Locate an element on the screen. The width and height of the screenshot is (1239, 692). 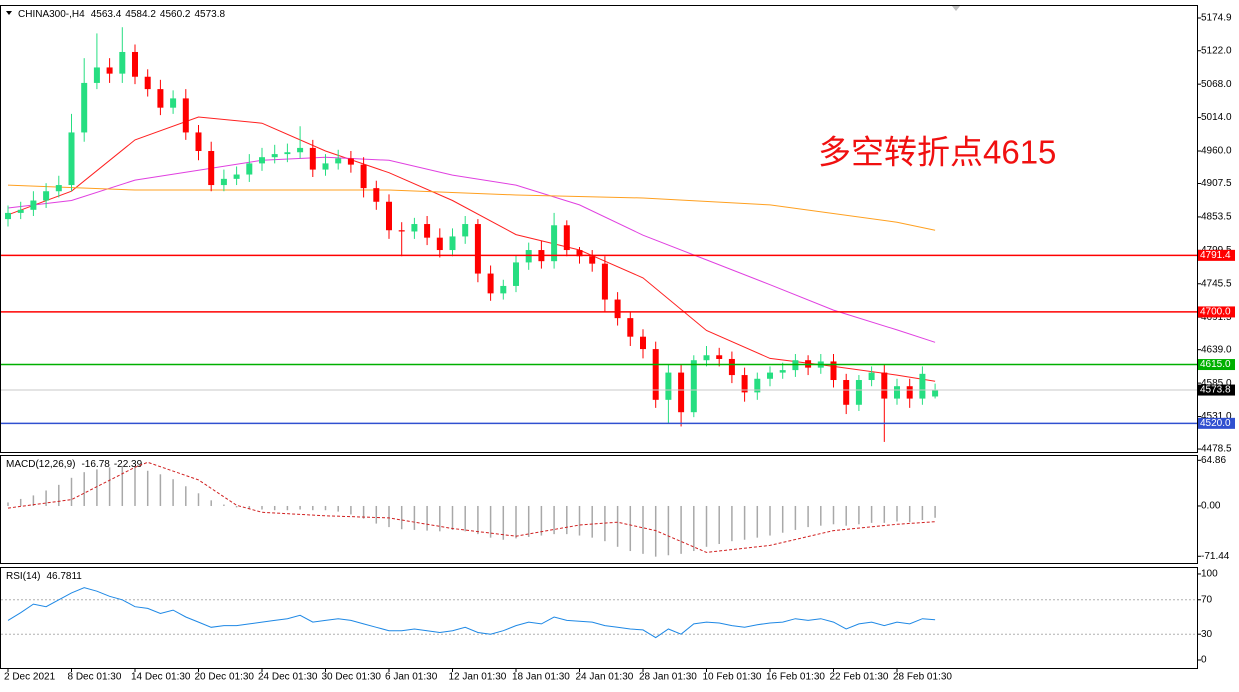
header-value: 4573.8 is located at coordinates (209, 14).